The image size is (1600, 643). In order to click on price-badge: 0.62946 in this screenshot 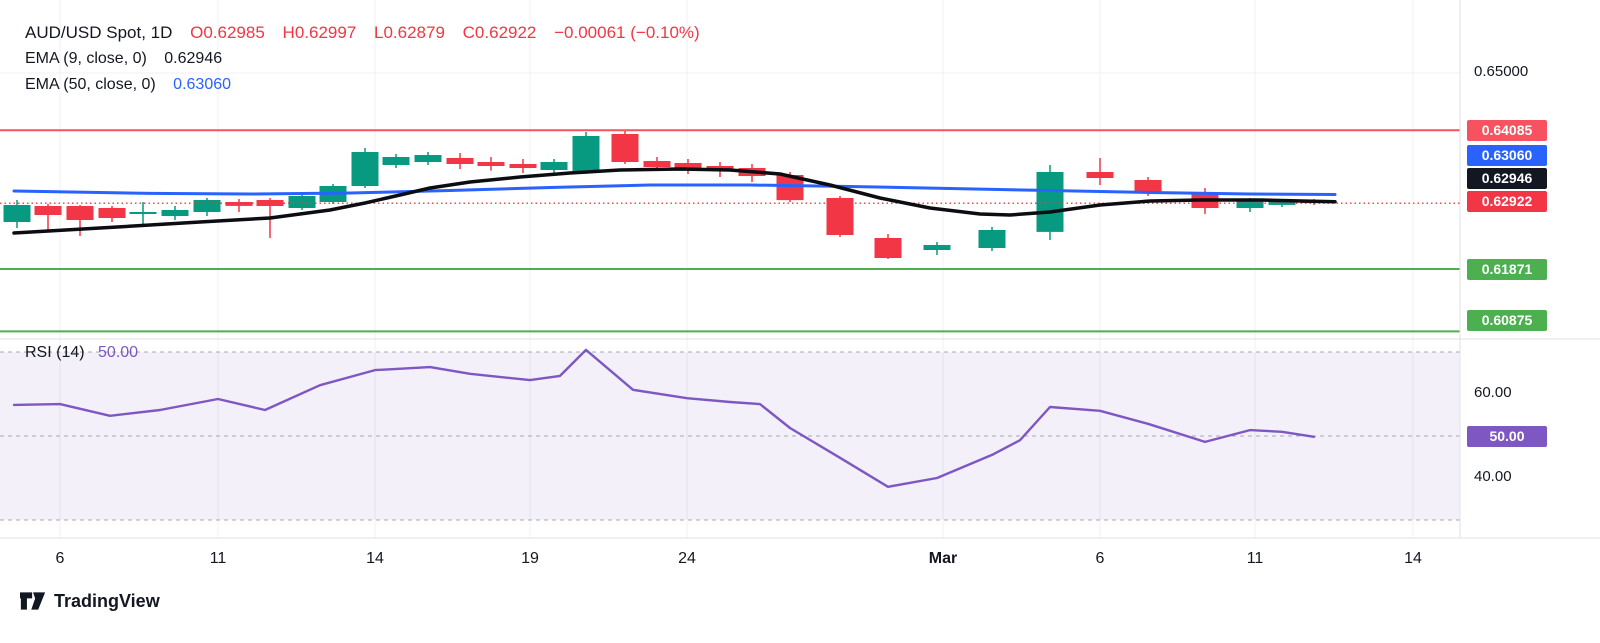, I will do `click(1507, 178)`.